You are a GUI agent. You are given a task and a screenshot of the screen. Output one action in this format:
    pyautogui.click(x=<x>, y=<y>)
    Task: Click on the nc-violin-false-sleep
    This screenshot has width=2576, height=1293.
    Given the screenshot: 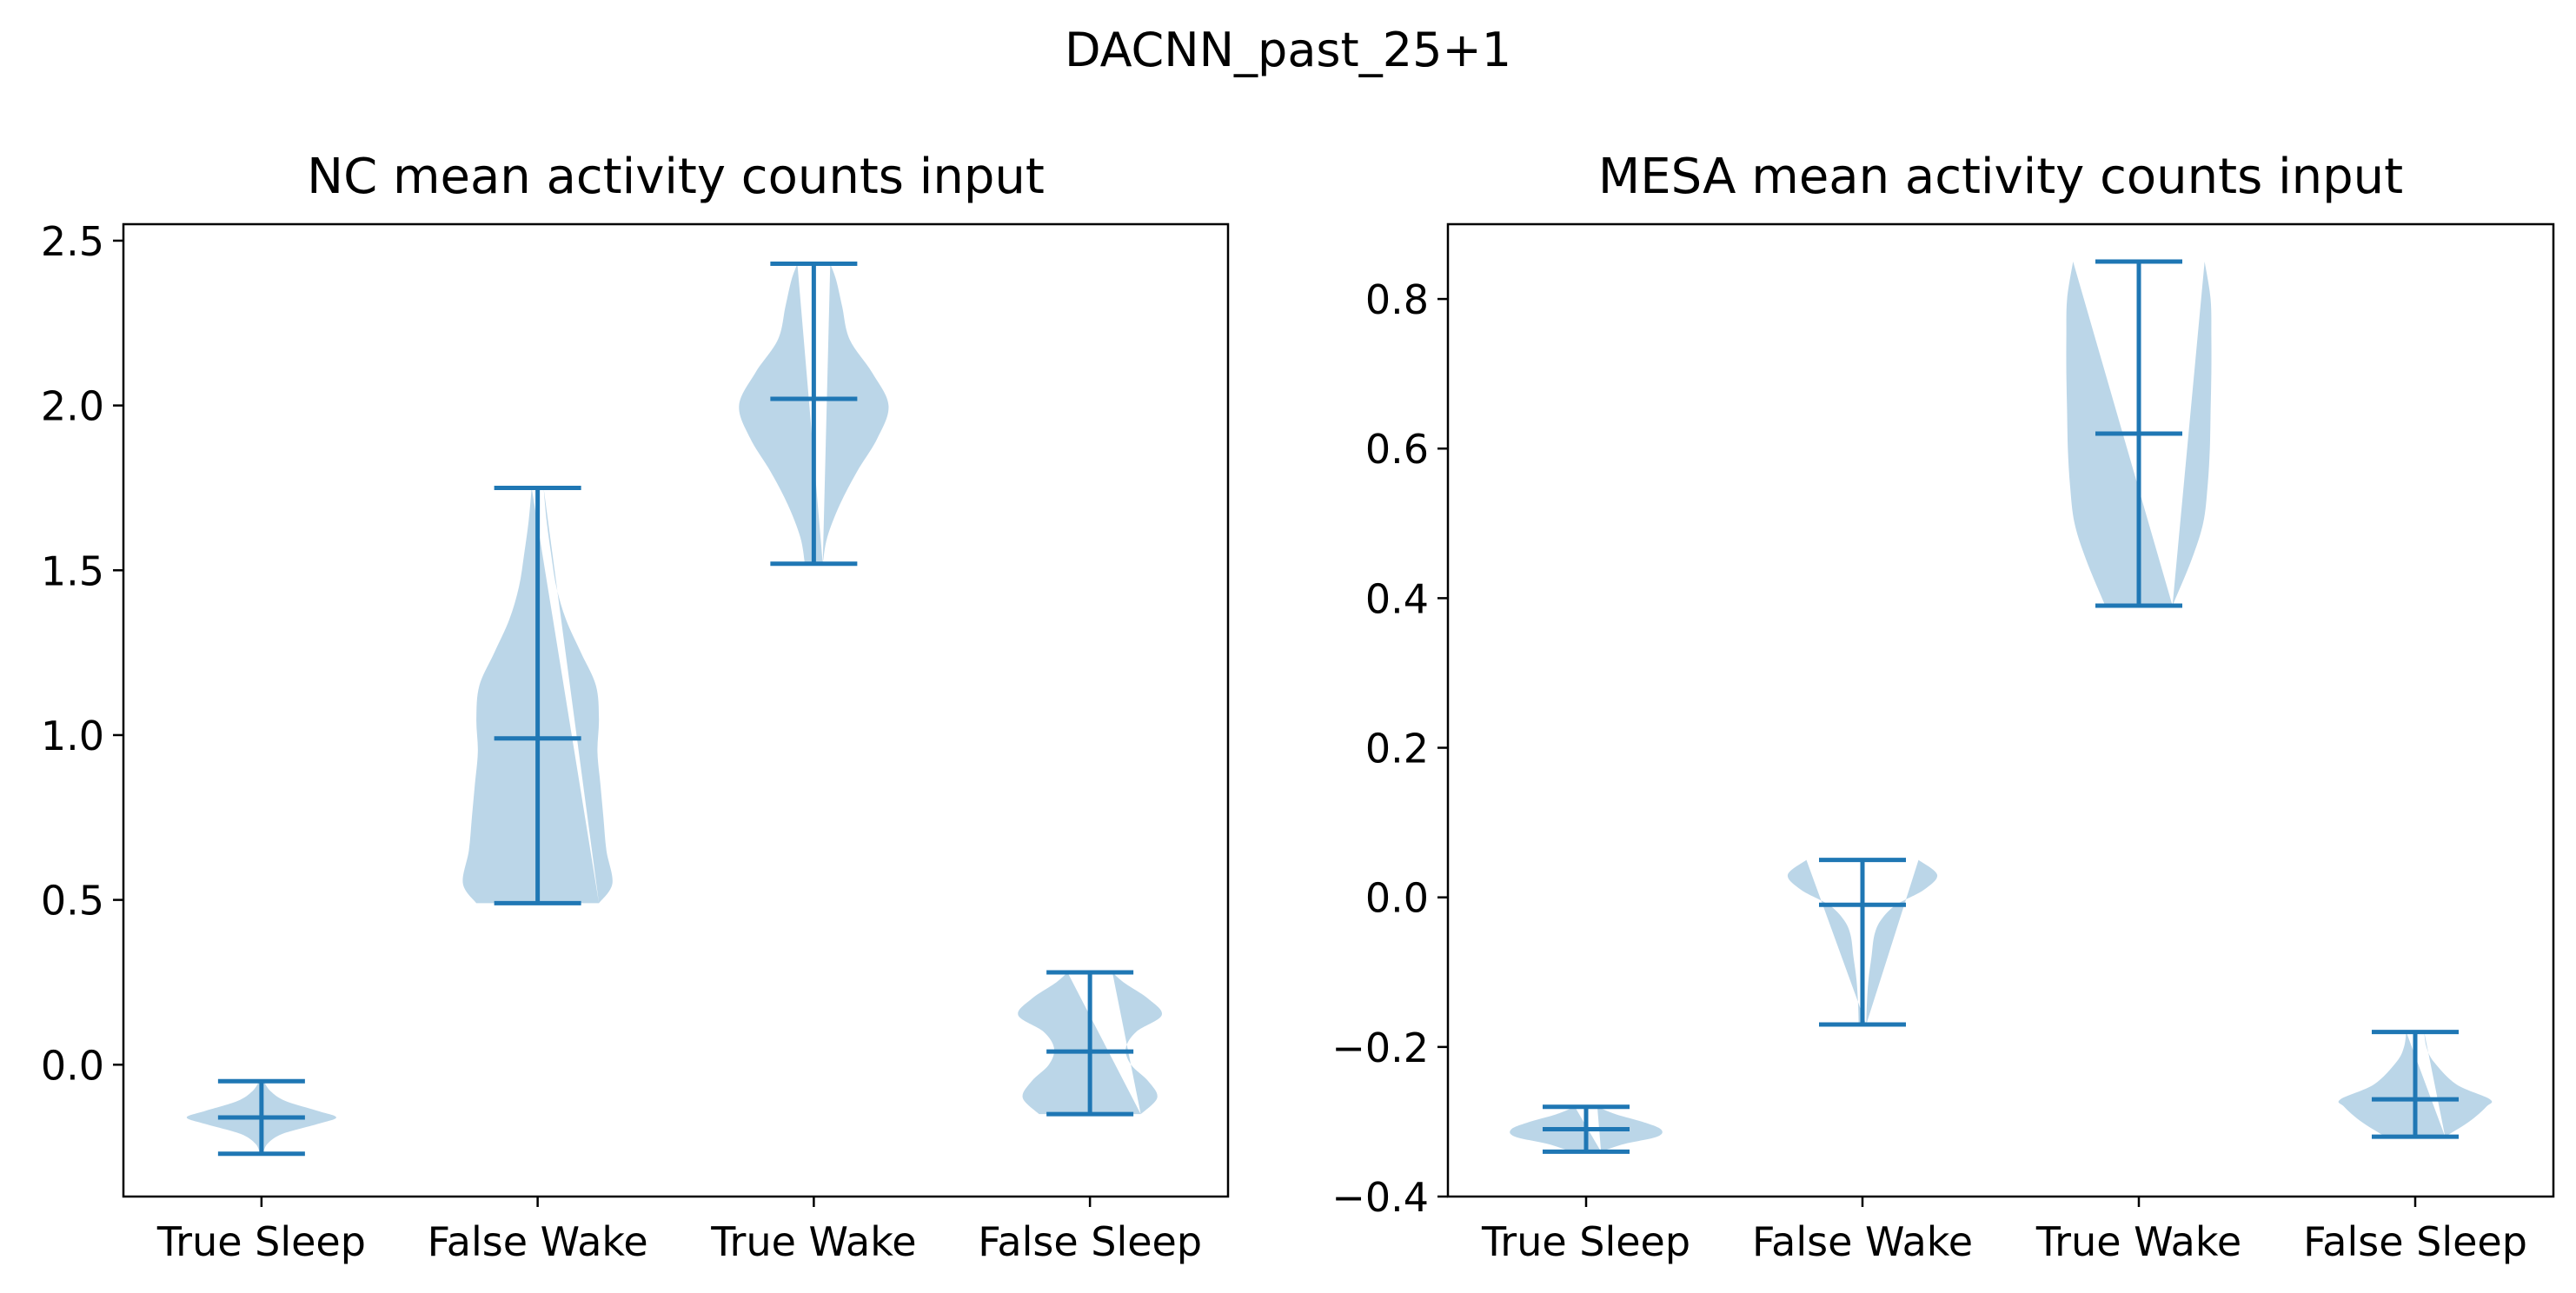 What is the action you would take?
    pyautogui.click(x=1090, y=1043)
    